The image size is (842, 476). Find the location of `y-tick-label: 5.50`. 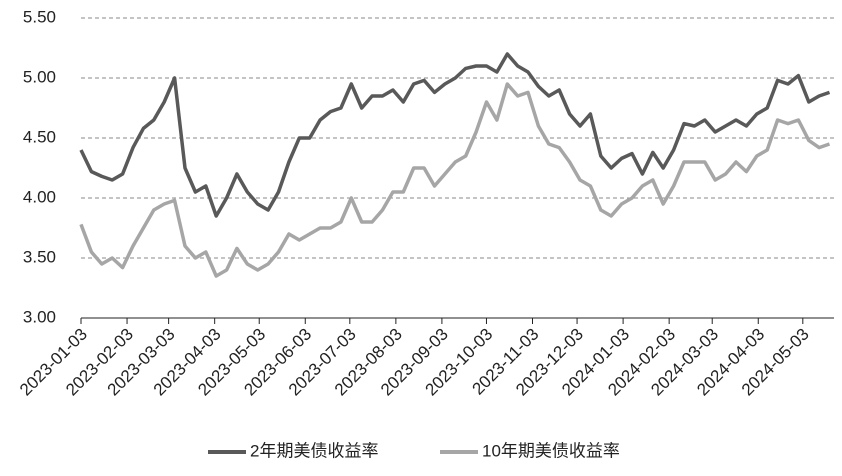

y-tick-label: 5.50 is located at coordinates (39, 16).